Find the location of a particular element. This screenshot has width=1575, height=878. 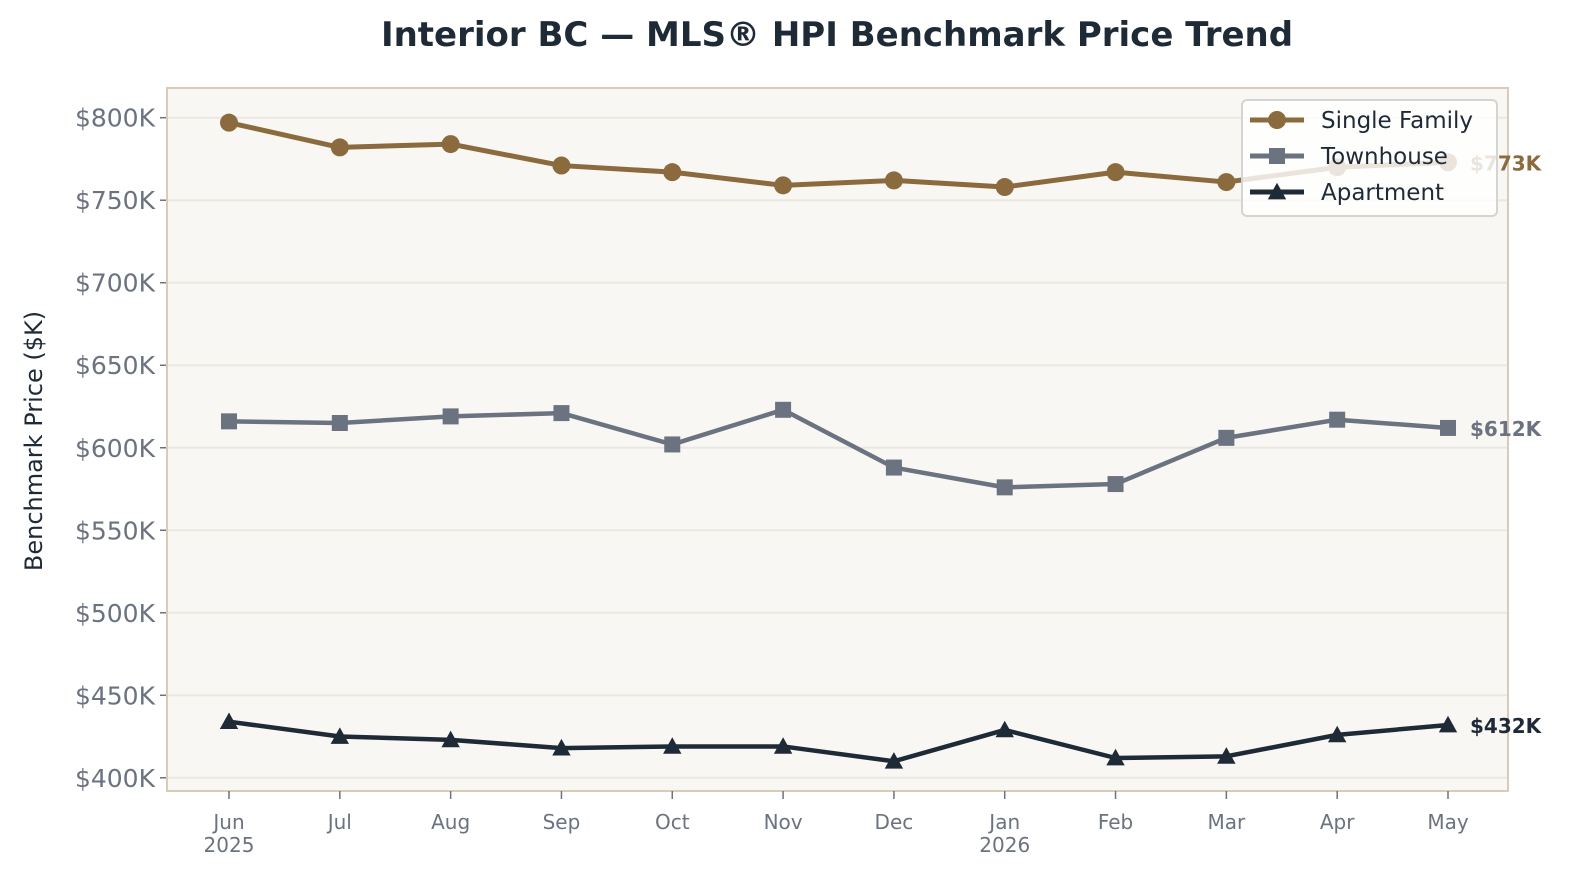

x-tick-label: Sep is located at coordinates (562, 822).